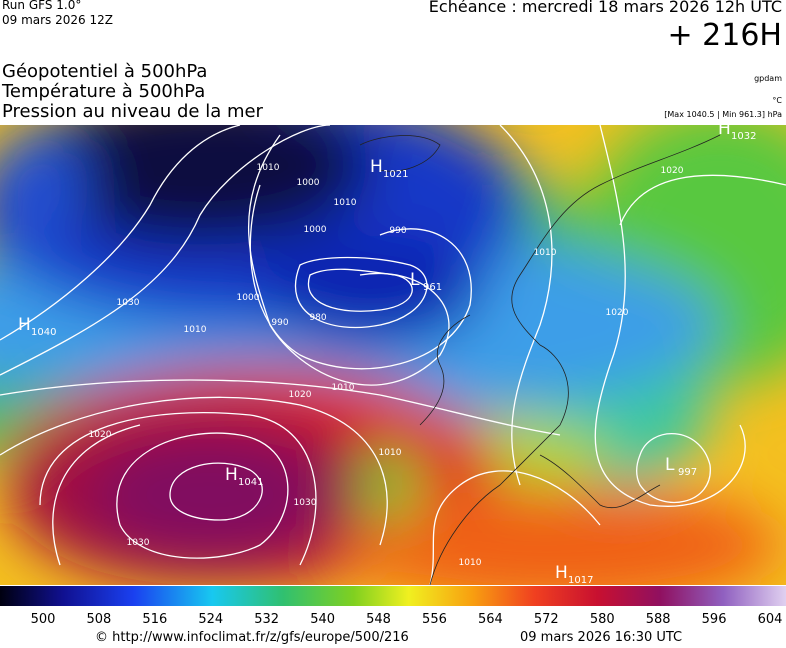  Describe the element at coordinates (687, 472) in the screenshot. I see `center-value: 997` at that location.